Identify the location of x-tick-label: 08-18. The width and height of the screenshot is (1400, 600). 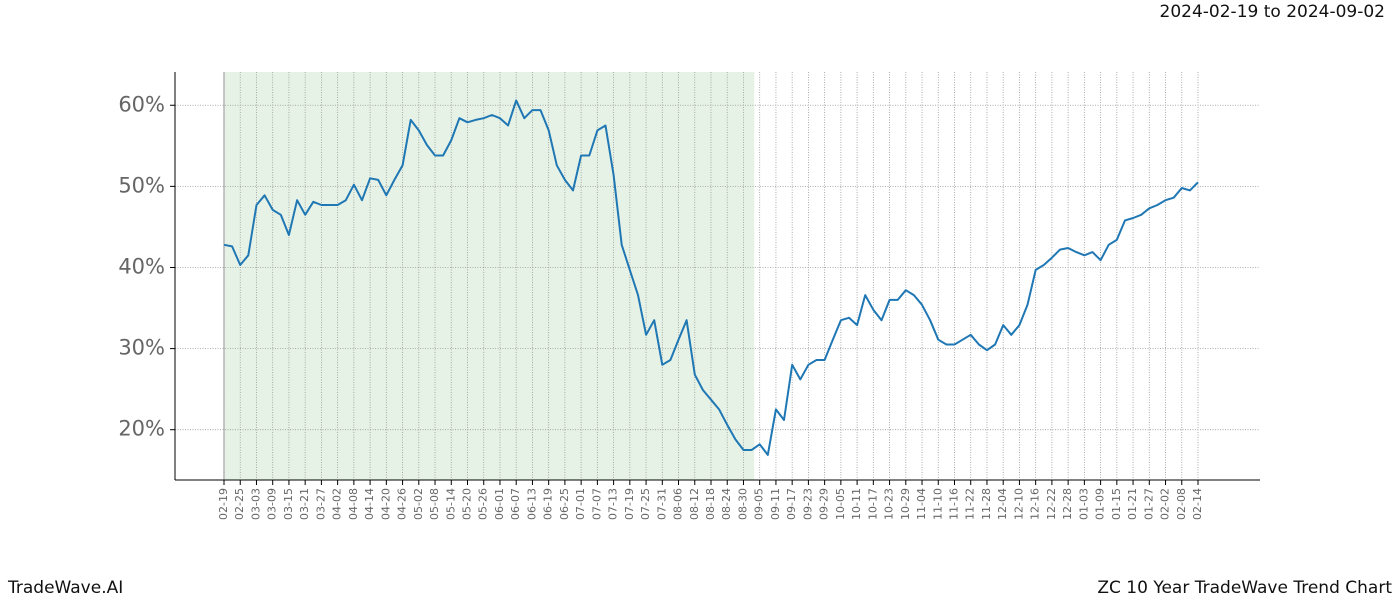
(710, 504).